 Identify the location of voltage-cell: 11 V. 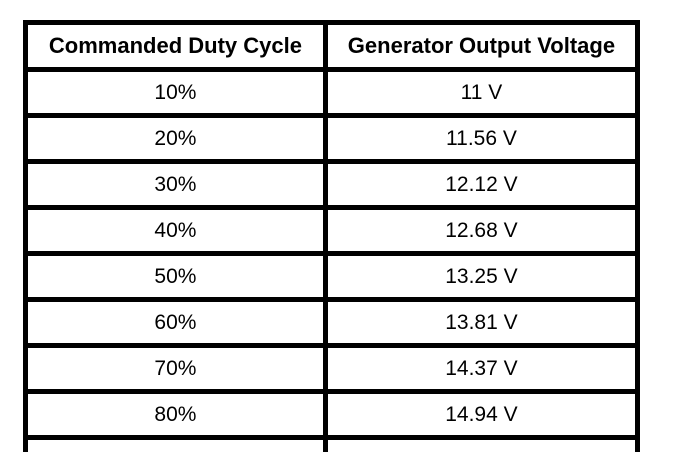
(481, 92).